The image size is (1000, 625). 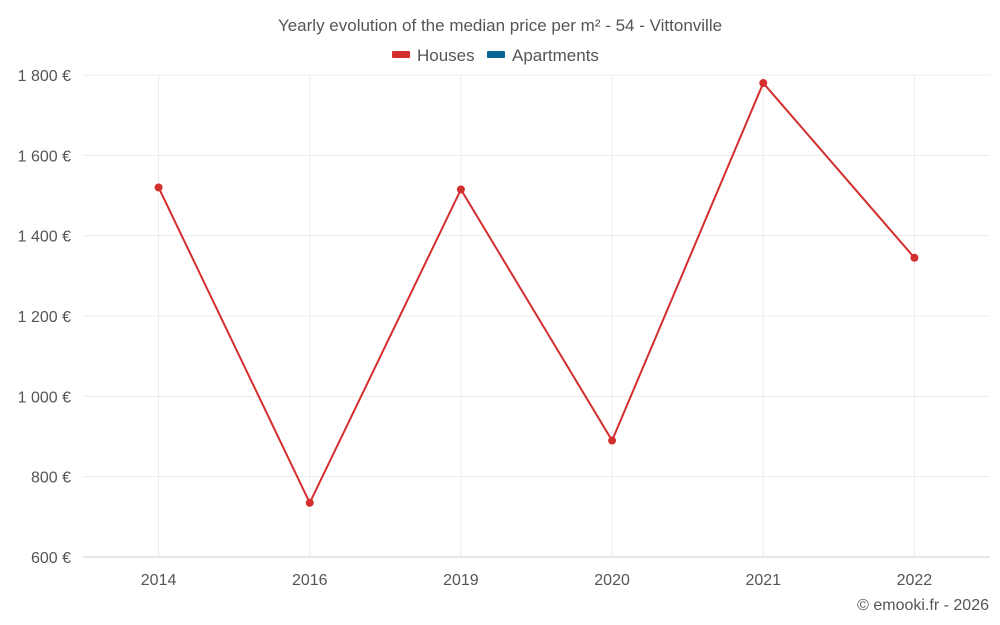 I want to click on legend-swatch-apartments, so click(x=496, y=54).